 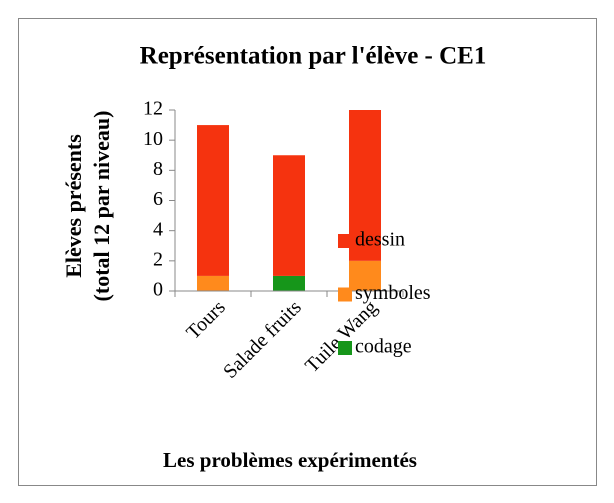 I want to click on x-axis-title: Les problèmes expérimentés, so click(x=290, y=460).